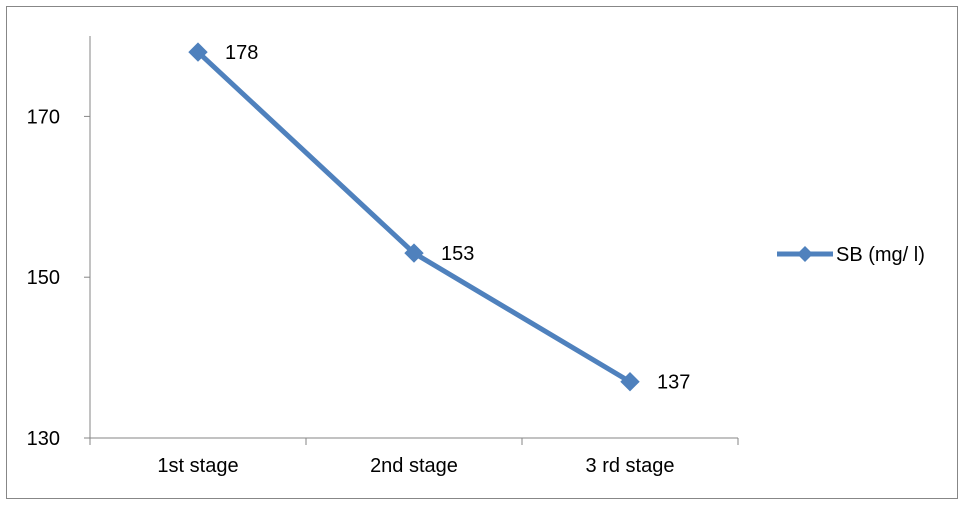 The width and height of the screenshot is (964, 505). I want to click on y-tick-label: 150, so click(43, 278).